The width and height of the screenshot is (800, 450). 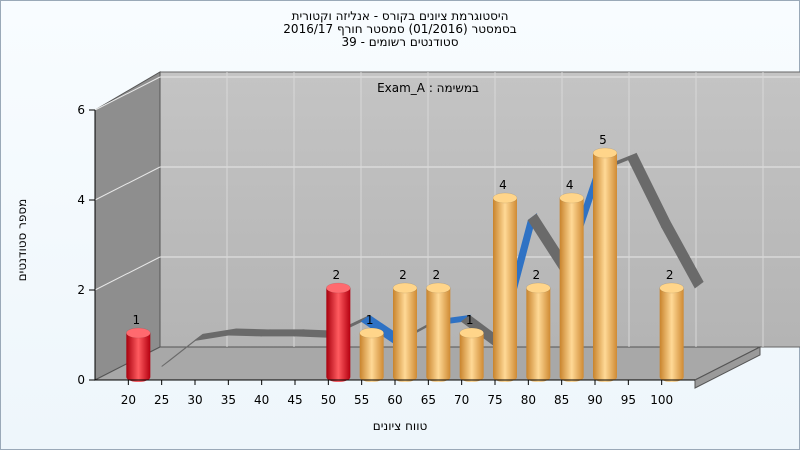 I want to click on y-tick-label: 0, so click(x=81, y=380).